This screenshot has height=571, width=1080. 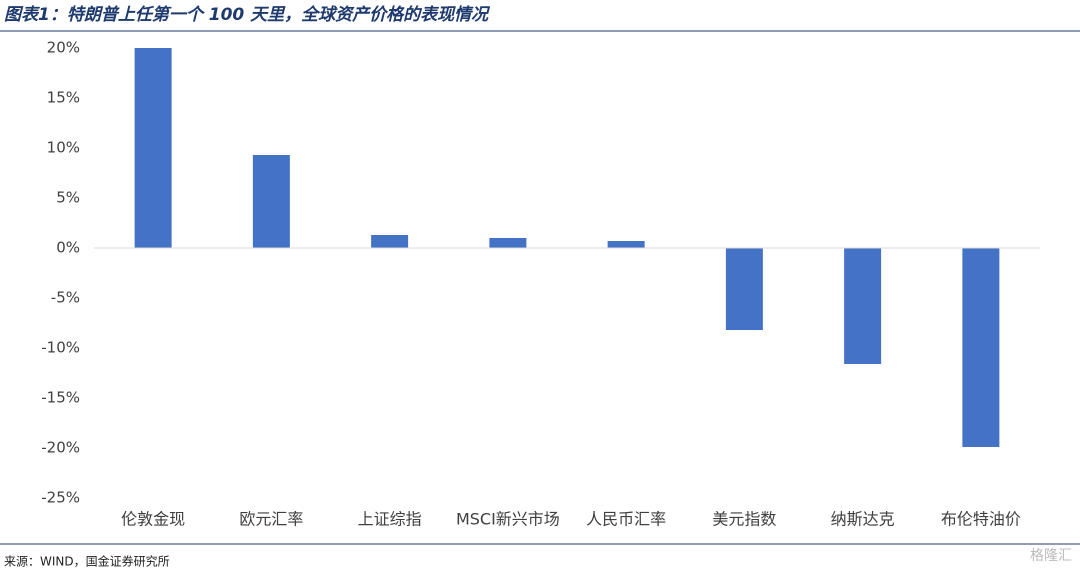 I want to click on y-tick-label: 15%, so click(x=63, y=98).